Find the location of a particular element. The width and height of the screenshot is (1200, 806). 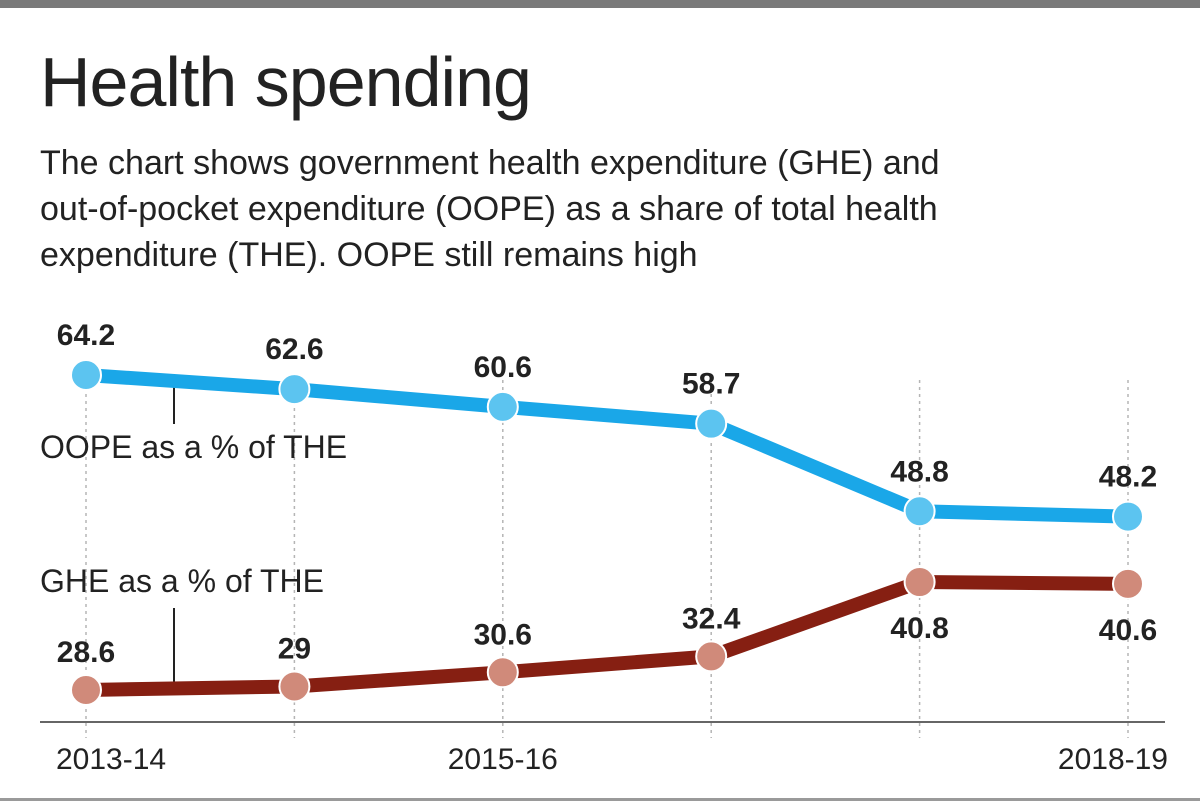

bottom-rule is located at coordinates (600, 799).